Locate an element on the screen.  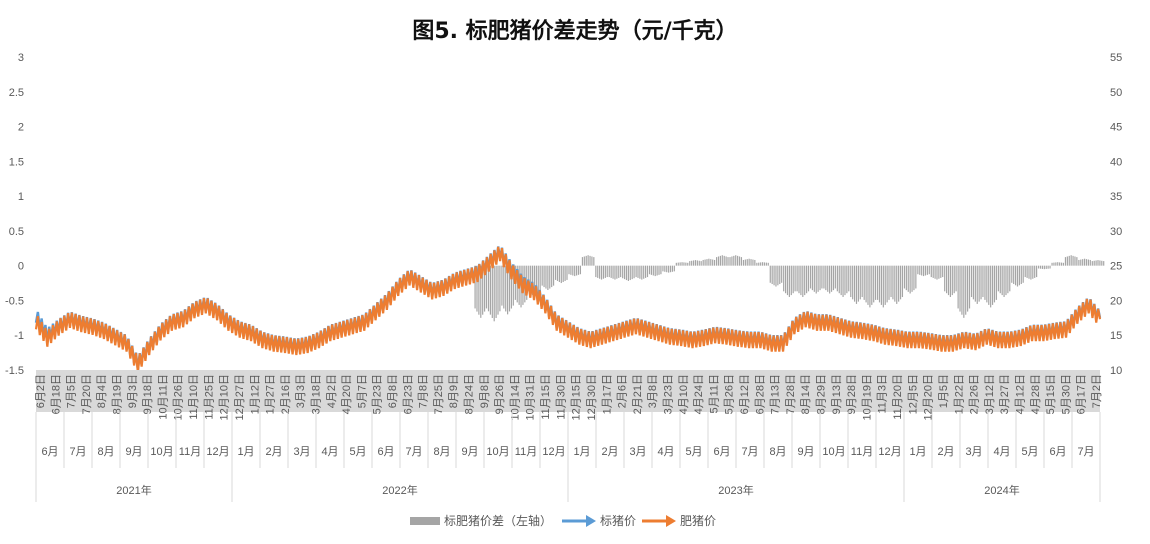
legend-arrow-icon is located at coordinates (591, 521).